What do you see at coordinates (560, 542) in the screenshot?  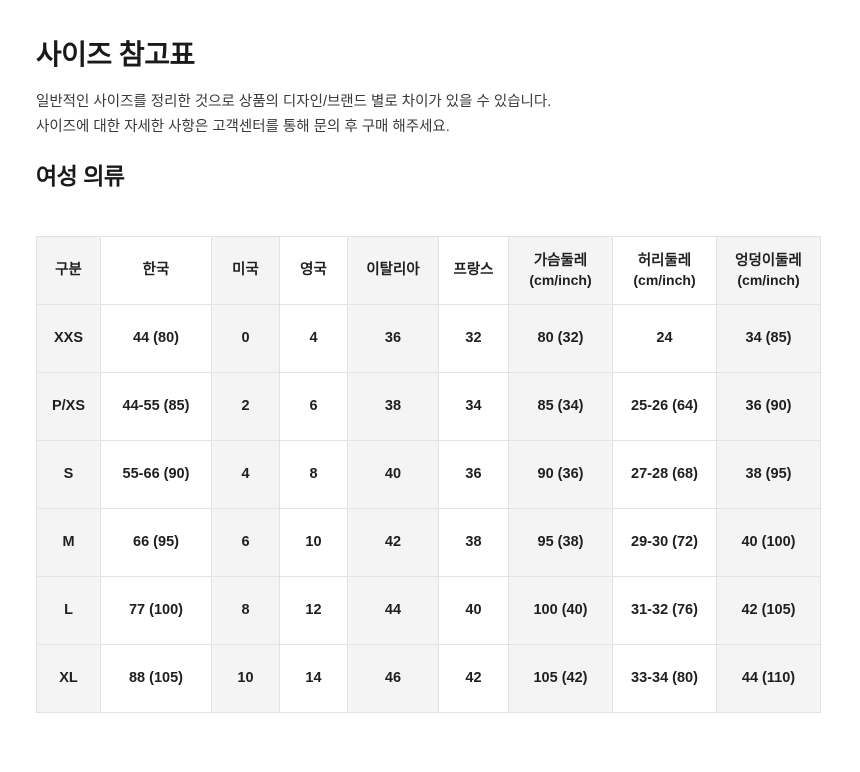 I see `table-cell: 95 (38)` at bounding box center [560, 542].